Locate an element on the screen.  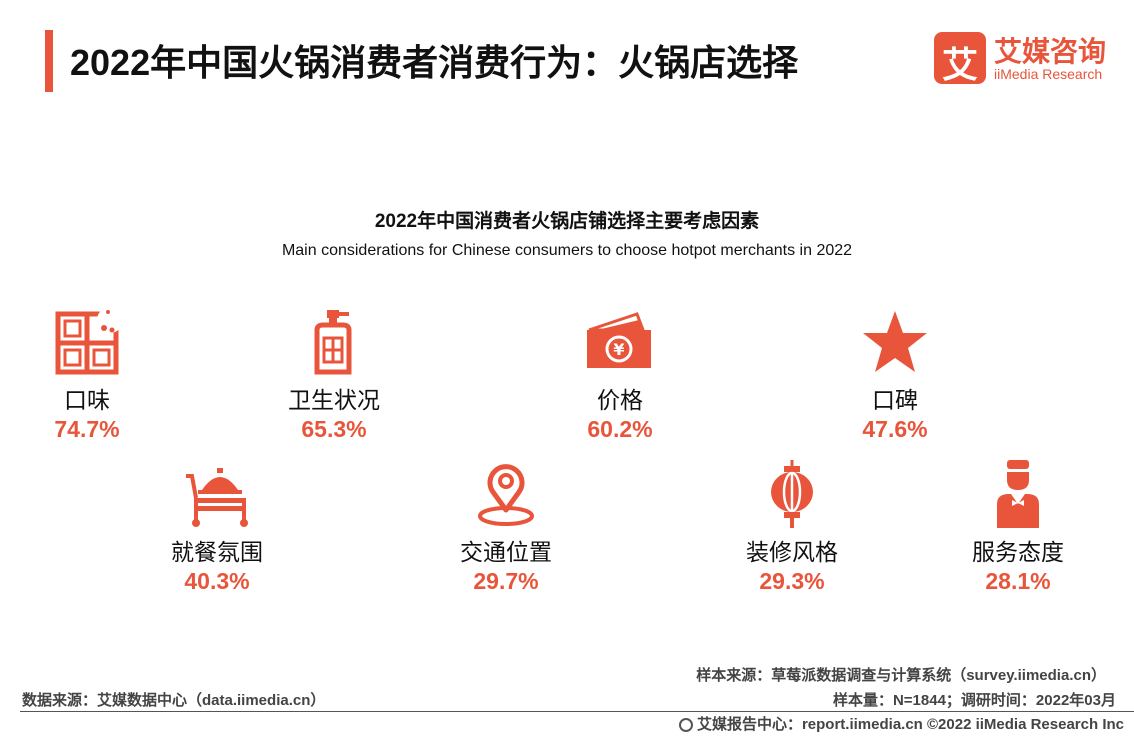
factor-value: 28.1% is located at coordinates (1018, 581).